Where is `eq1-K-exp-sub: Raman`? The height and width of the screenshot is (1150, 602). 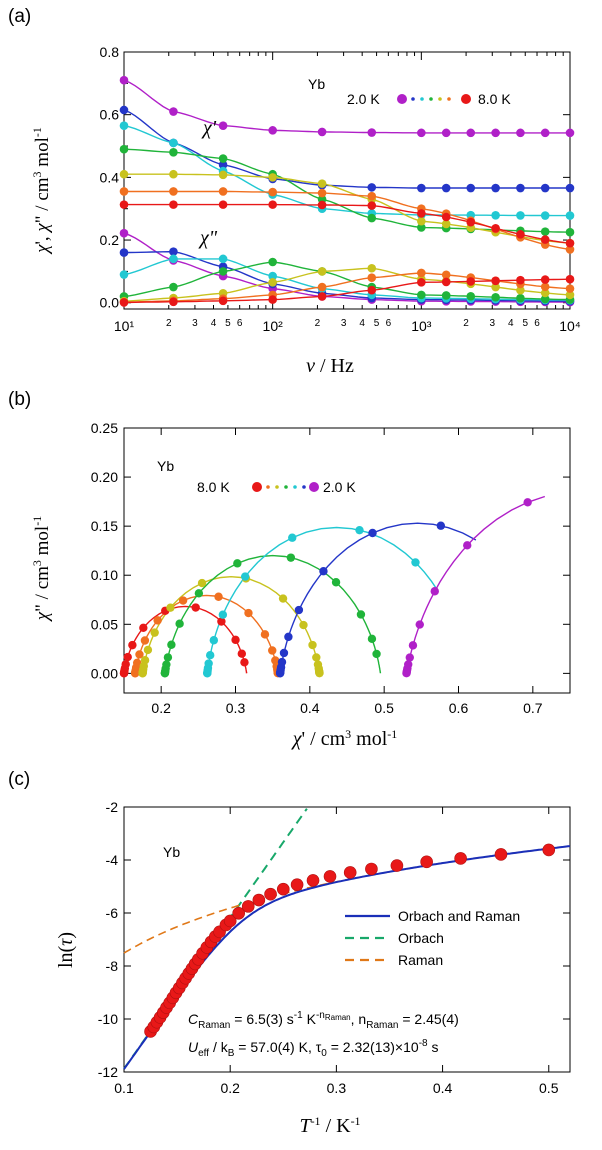 eq1-K-exp-sub: Raman is located at coordinates (338, 1017).